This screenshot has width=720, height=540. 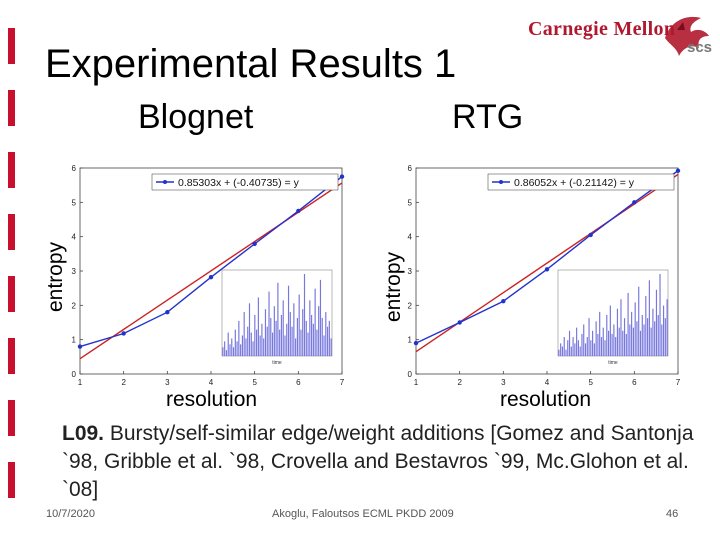 I want to click on page-number: 46, so click(x=672, y=514).